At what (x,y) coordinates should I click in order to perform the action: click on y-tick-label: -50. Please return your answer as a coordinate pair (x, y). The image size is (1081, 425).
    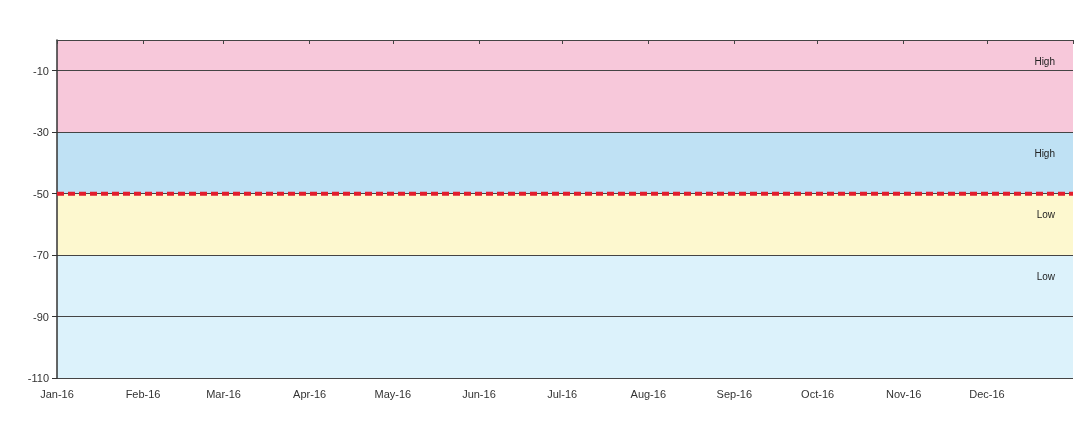
    Looking at the image, I should click on (41, 193).